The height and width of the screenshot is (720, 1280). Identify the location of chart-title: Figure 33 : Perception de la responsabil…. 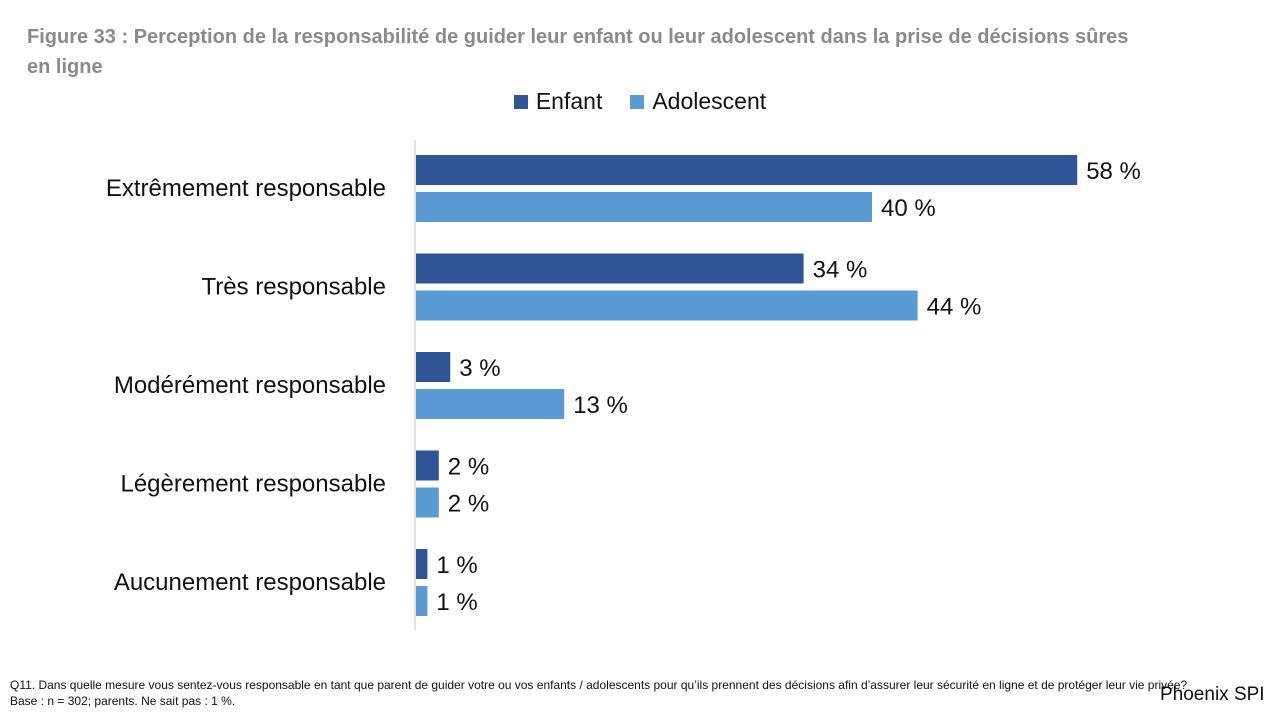
(578, 52).